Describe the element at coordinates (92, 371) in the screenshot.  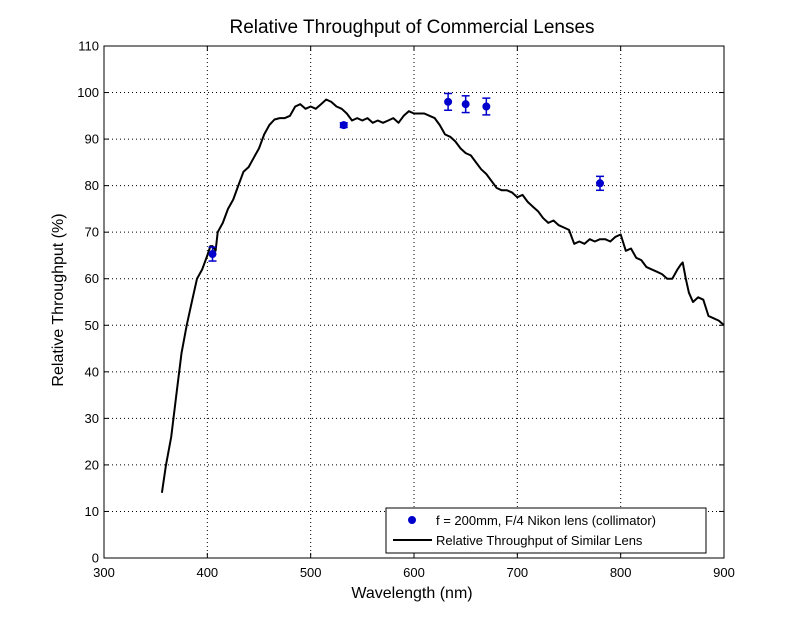
I see `y-tick-label: 40` at that location.